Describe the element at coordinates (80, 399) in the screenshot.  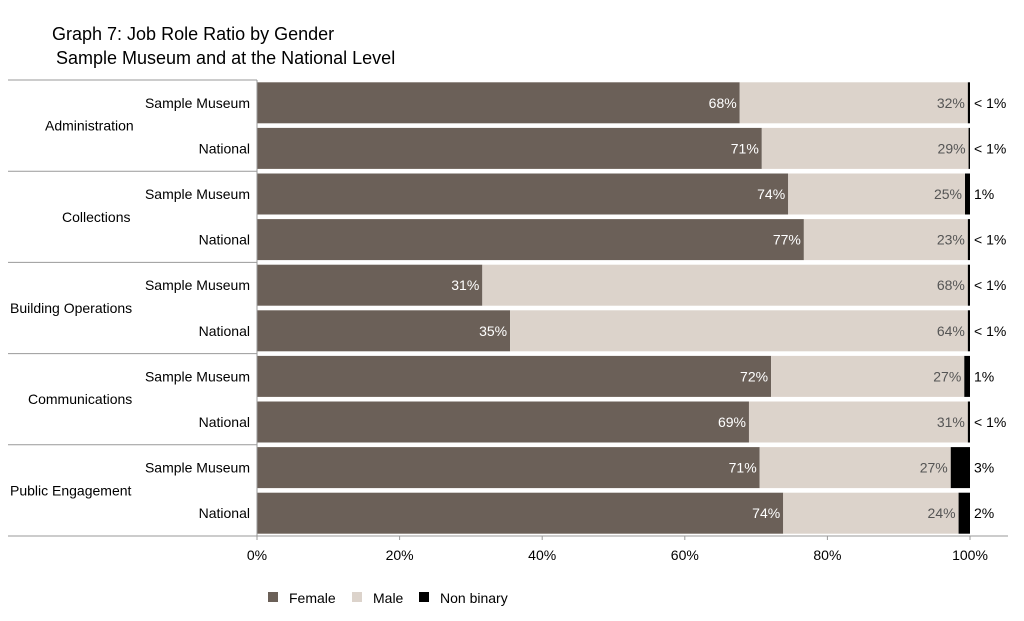
I see `group-label: Communications` at that location.